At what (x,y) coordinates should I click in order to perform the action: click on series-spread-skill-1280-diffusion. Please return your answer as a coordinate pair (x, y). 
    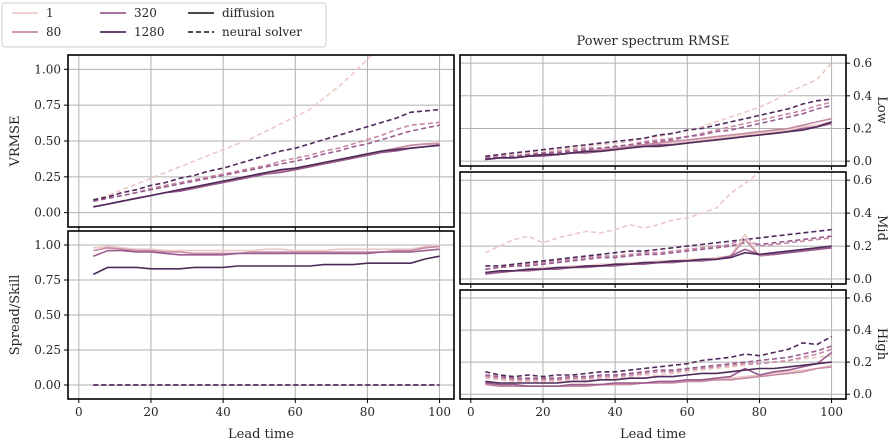
    Looking at the image, I should click on (266, 265).